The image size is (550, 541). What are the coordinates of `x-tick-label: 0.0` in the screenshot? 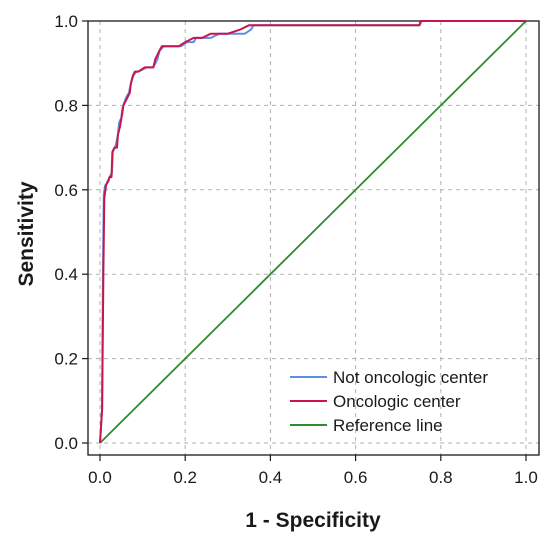 It's located at (100, 477).